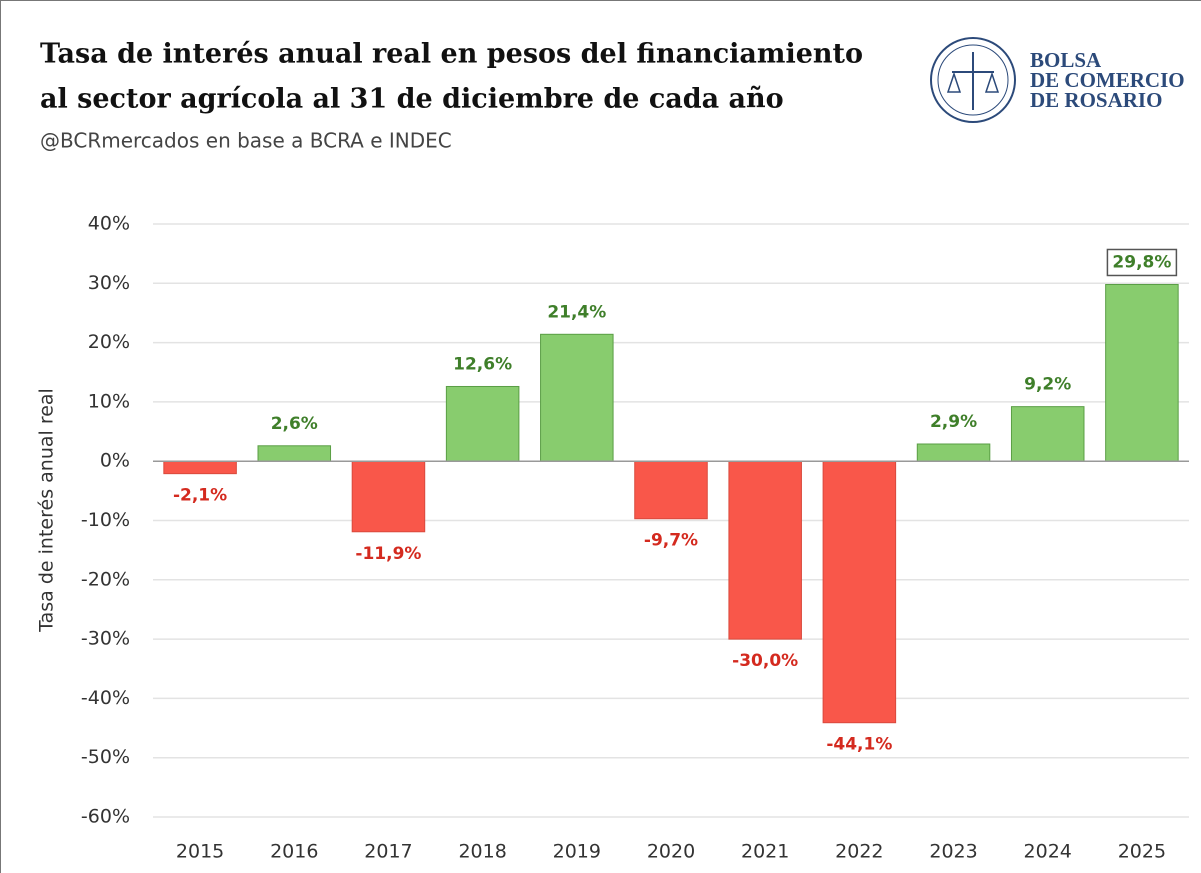 Image resolution: width=1201 pixels, height=873 pixels. I want to click on data-label: -2,1%, so click(200, 496).